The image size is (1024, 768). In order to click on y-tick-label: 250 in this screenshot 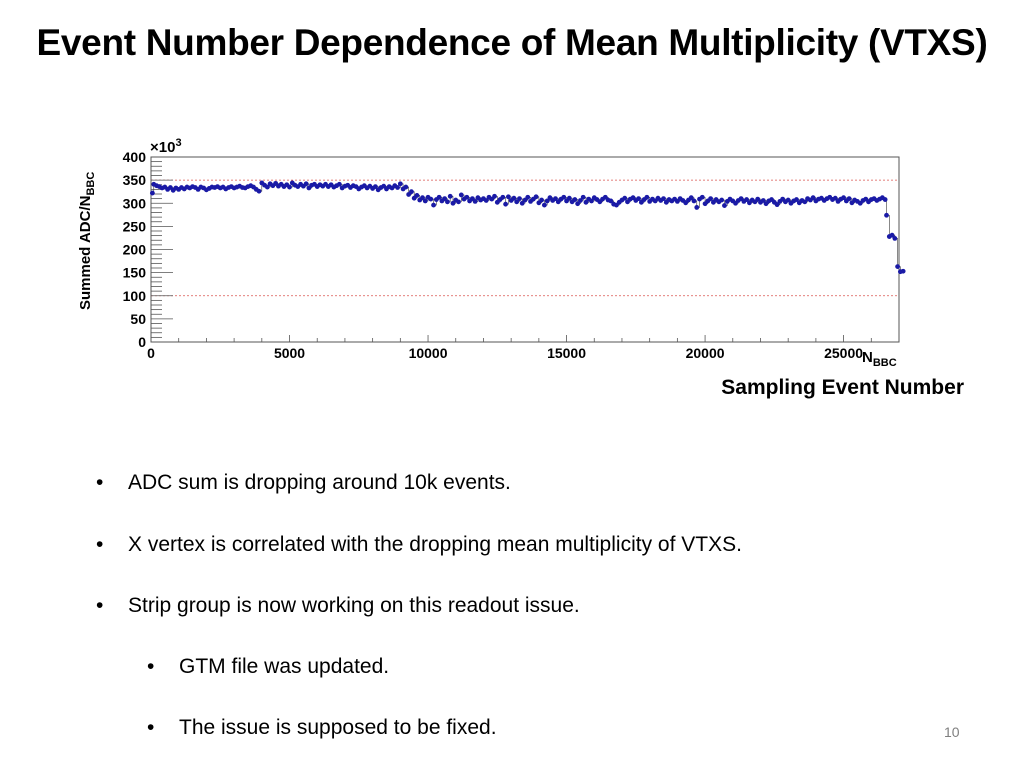, I will do `click(135, 226)`.